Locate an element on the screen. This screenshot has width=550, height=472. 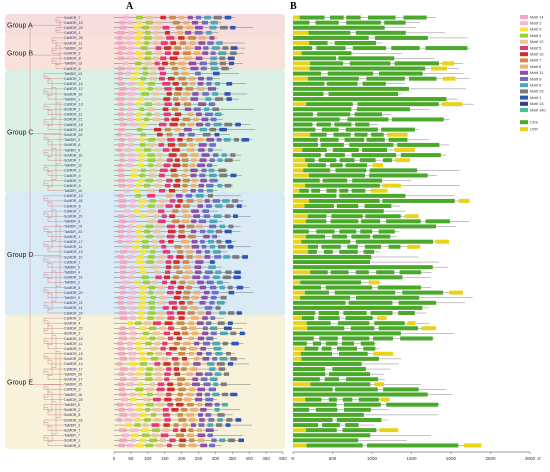
gene-label: ScMDR_16 is located at coordinates (73, 155).